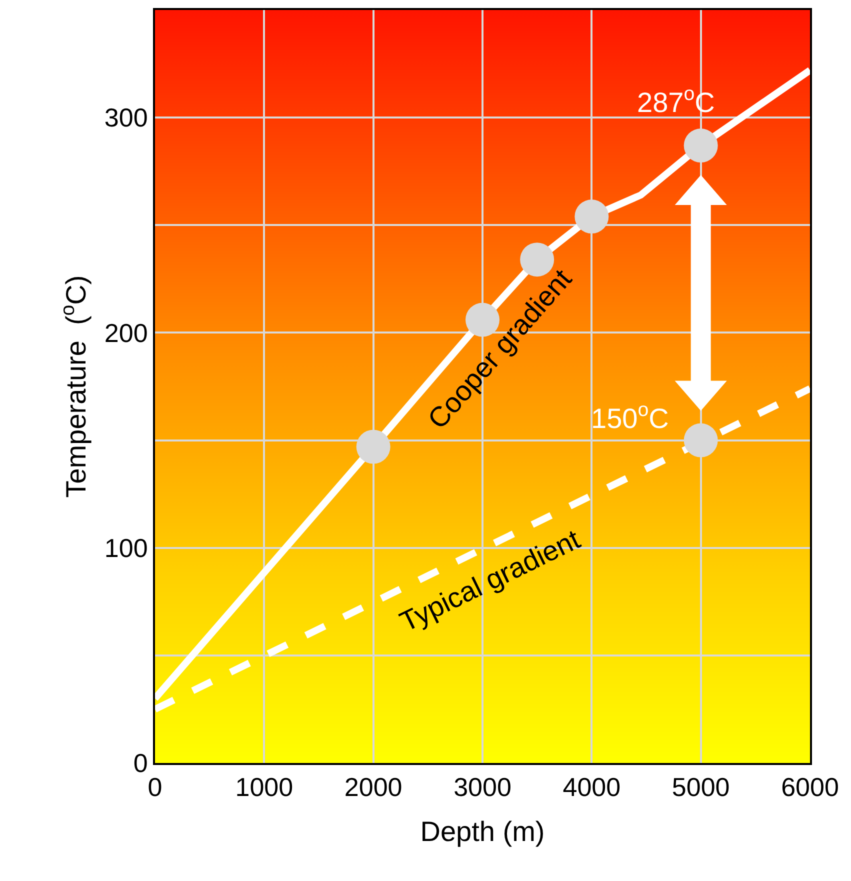  Describe the element at coordinates (126, 117) in the screenshot. I see `y-tick-label: 300` at that location.